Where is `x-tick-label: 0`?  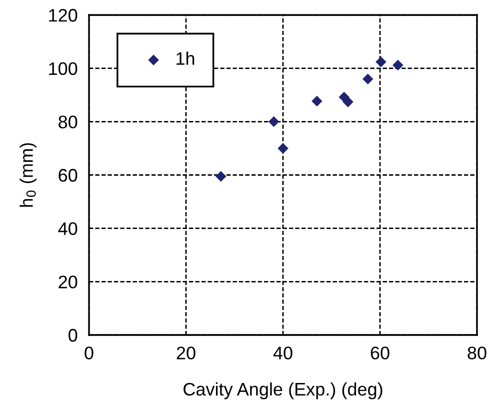
x-tick-label: 0 is located at coordinates (89, 353).